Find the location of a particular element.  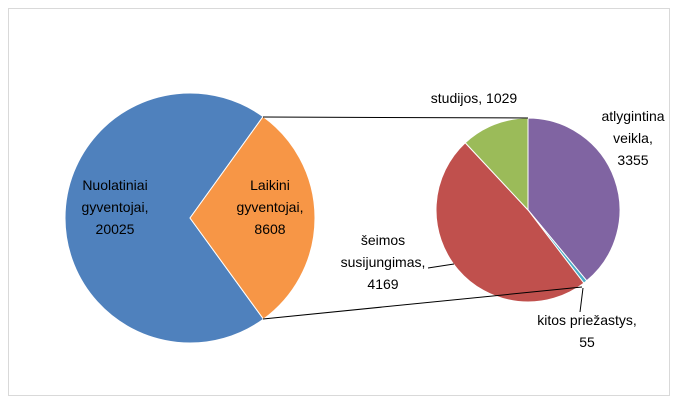

data-label: studijos, 1029 is located at coordinates (474, 98).